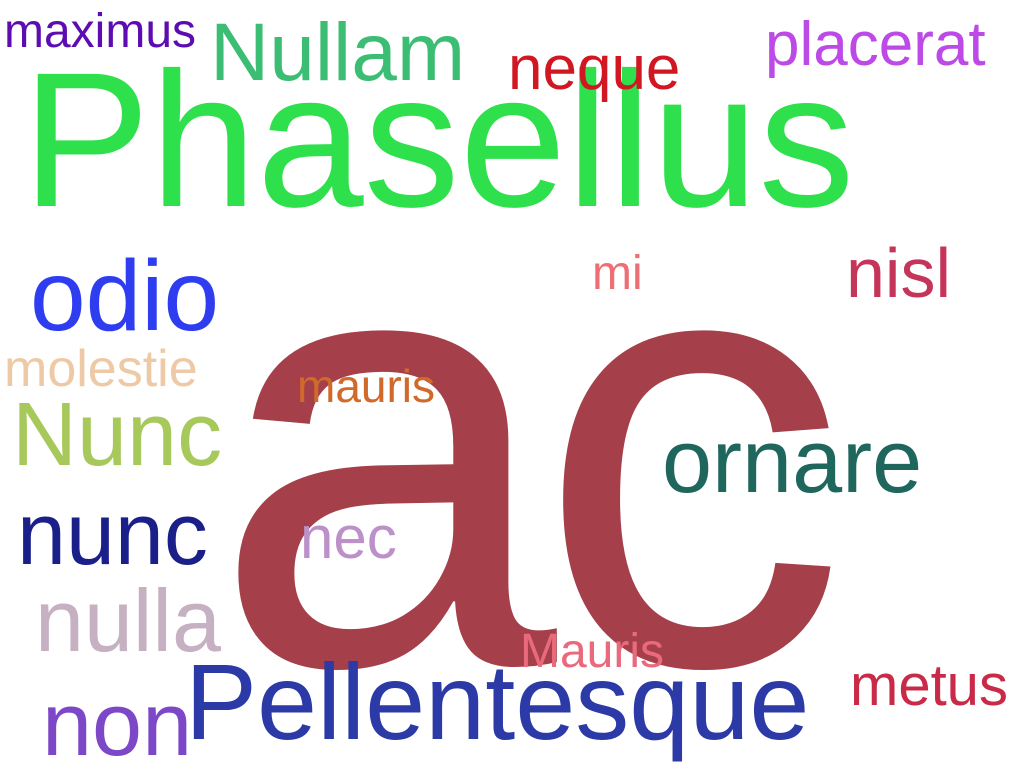  I want to click on word-nec: nec, so click(348, 537).